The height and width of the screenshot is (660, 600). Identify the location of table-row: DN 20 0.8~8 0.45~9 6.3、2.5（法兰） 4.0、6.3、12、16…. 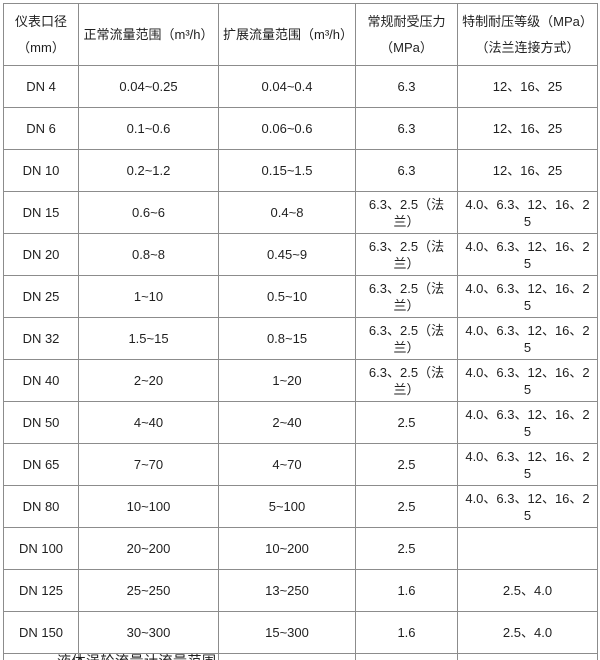
(300, 254).